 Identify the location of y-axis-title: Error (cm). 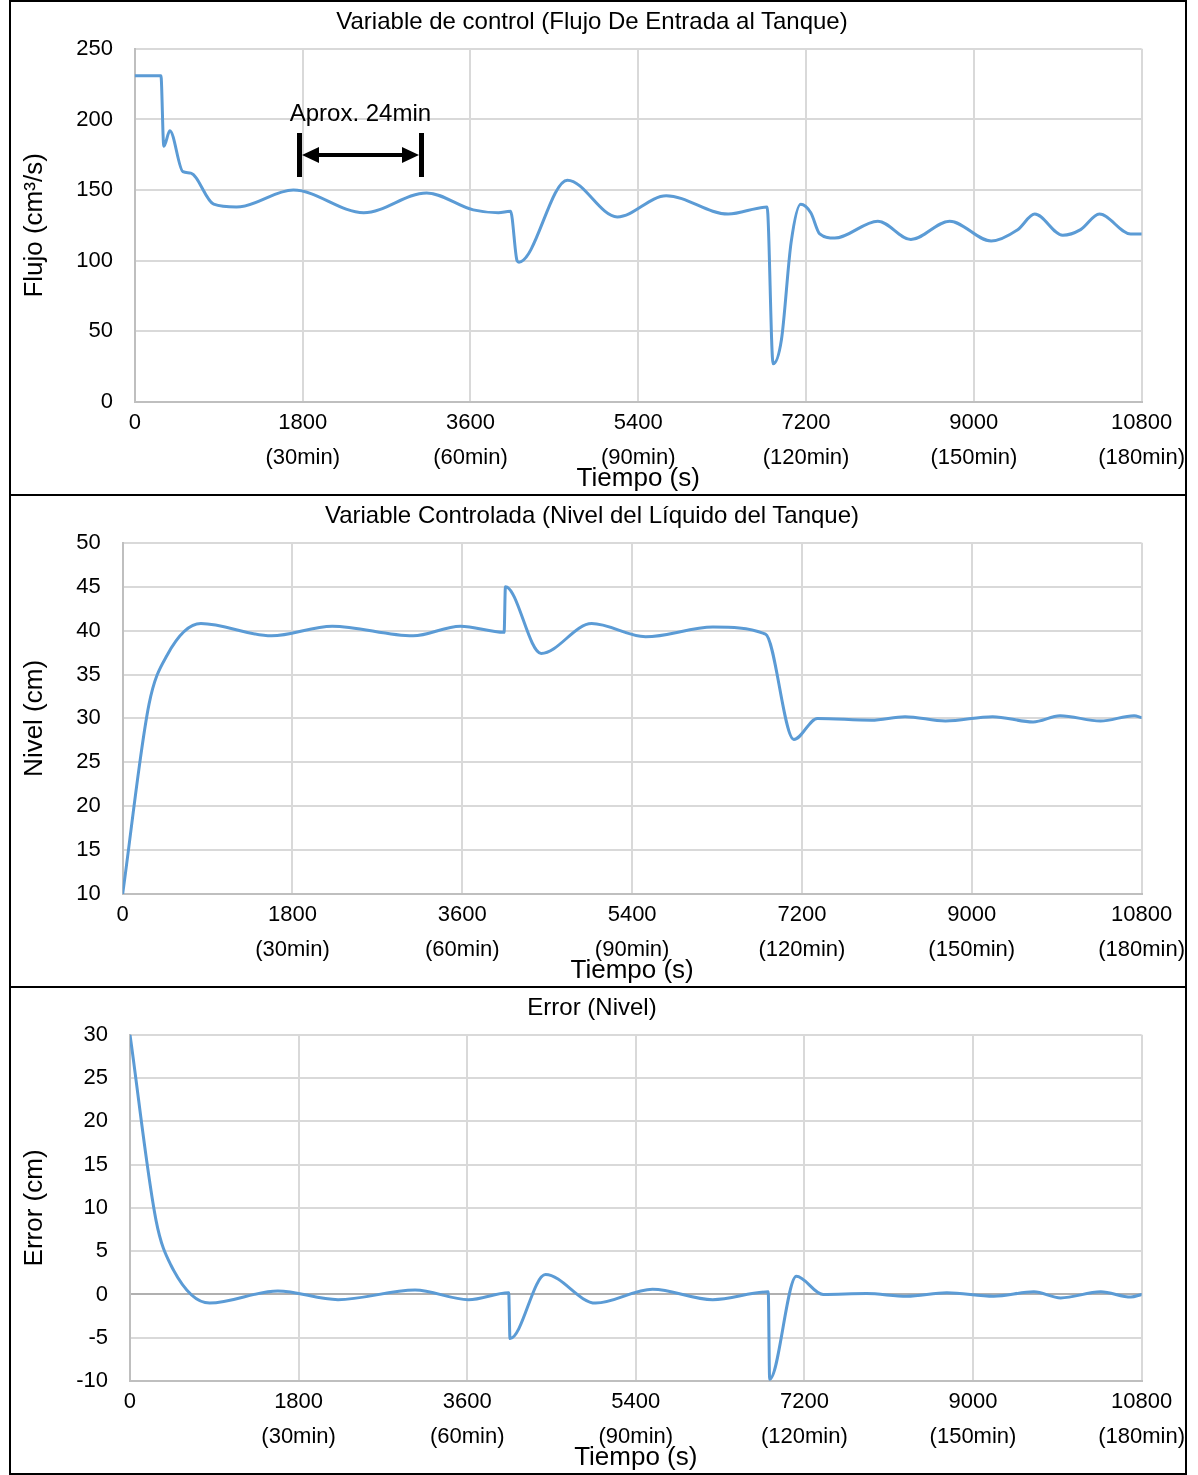
(32, 1208).